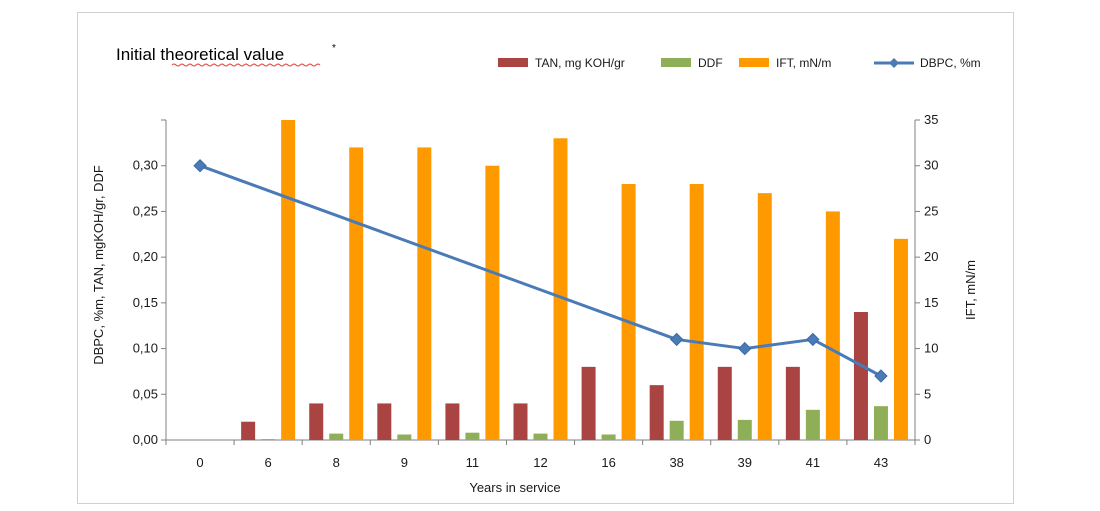  What do you see at coordinates (145, 439) in the screenshot?
I see `y-tick-label: 0,00` at bounding box center [145, 439].